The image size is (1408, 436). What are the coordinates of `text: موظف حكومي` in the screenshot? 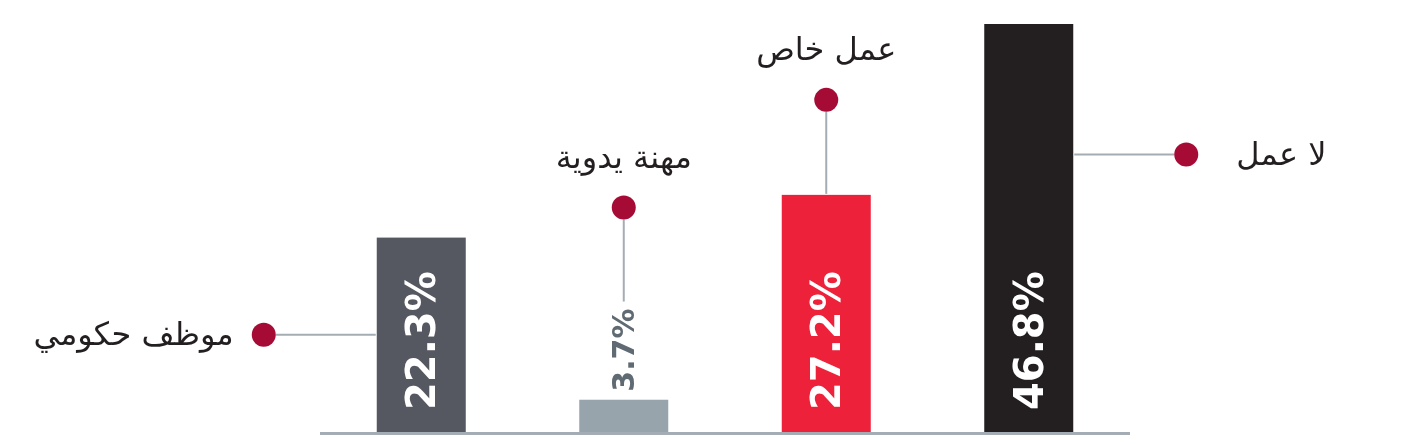 It's located at (133, 333).